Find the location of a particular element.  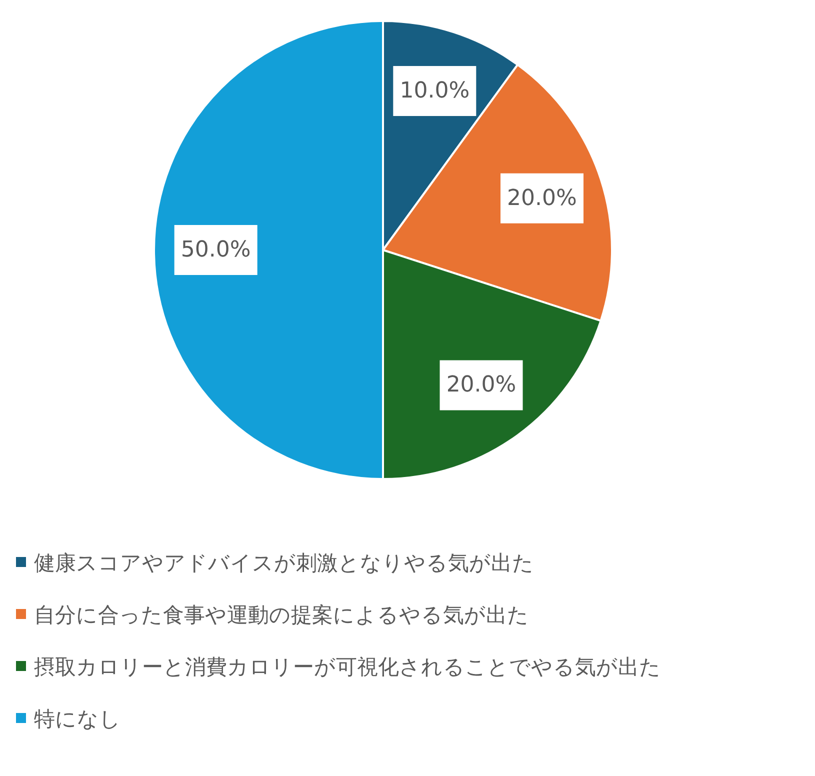

legend-label: 自分に合った食事や運動の提案によるやる気が出た is located at coordinates (281, 615).